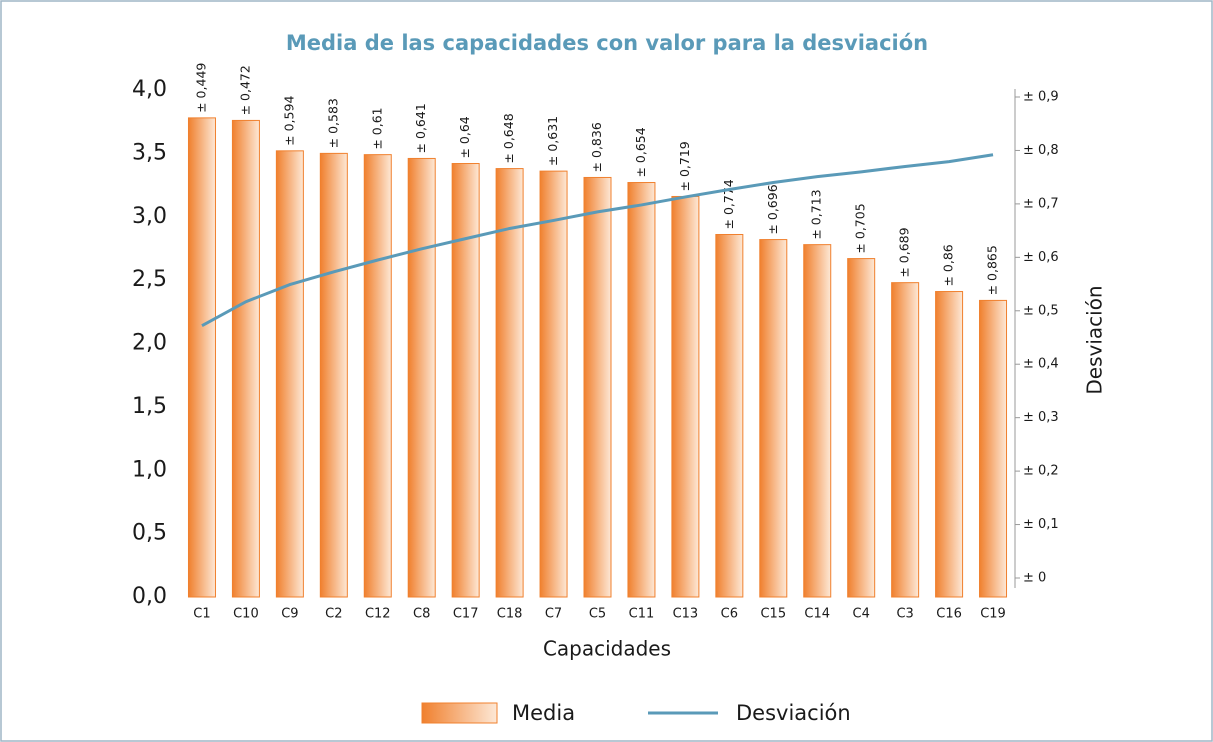 The height and width of the screenshot is (742, 1213). What do you see at coordinates (686, 614) in the screenshot?
I see `x-tick-label: C13` at bounding box center [686, 614].